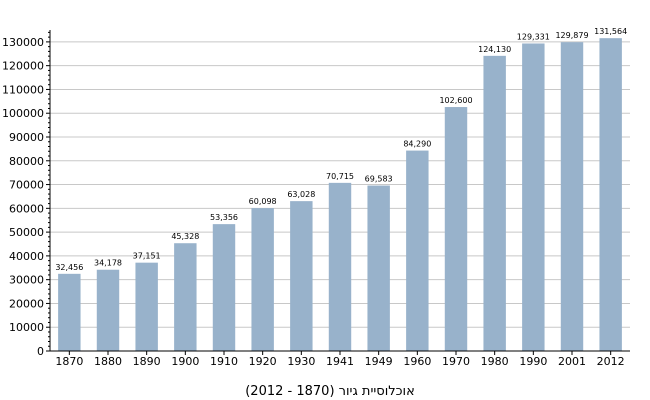 The width and height of the screenshot is (650, 400). What do you see at coordinates (572, 361) in the screenshot?
I see `x-tick-label-2001: 2001` at bounding box center [572, 361].